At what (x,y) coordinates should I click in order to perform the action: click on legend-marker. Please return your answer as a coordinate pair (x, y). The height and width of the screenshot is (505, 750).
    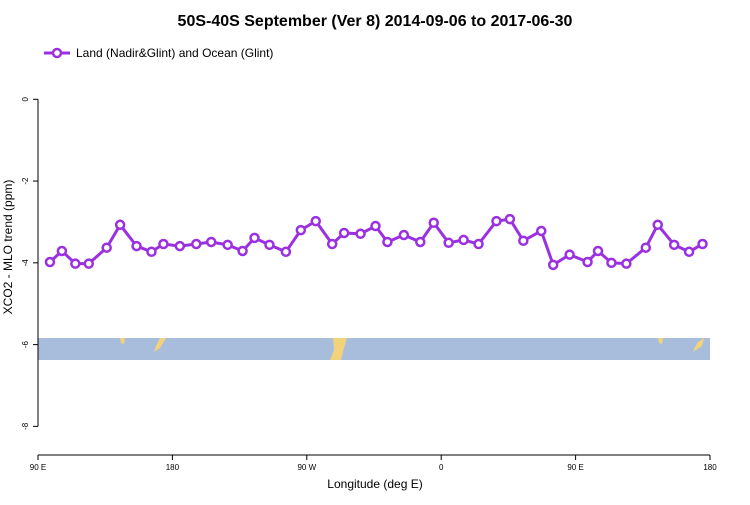
    Looking at the image, I should click on (57, 53).